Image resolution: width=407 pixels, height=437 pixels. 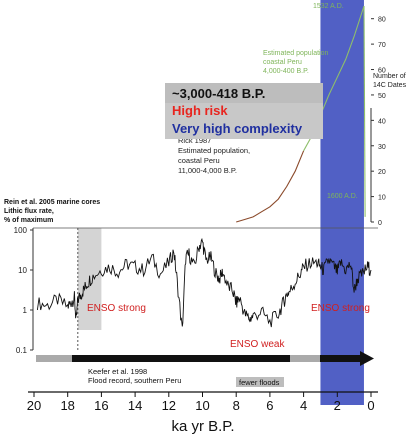 What do you see at coordinates (389, 76) in the screenshot?
I see `right-axis-title-line-1: Number of` at bounding box center [389, 76].